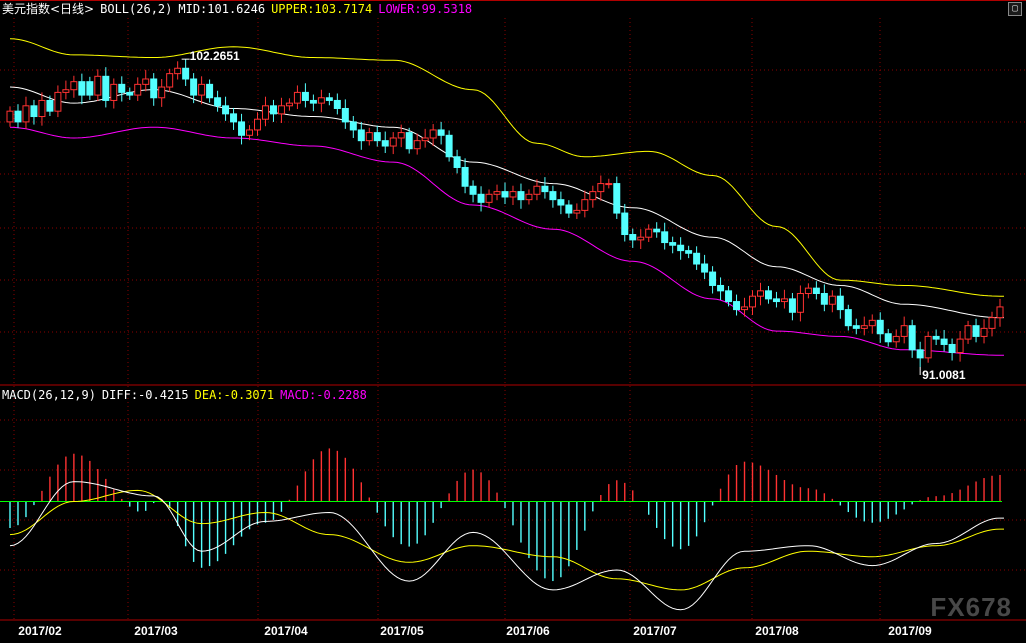  I want to click on watermark-logo: FX678, so click(971, 607).